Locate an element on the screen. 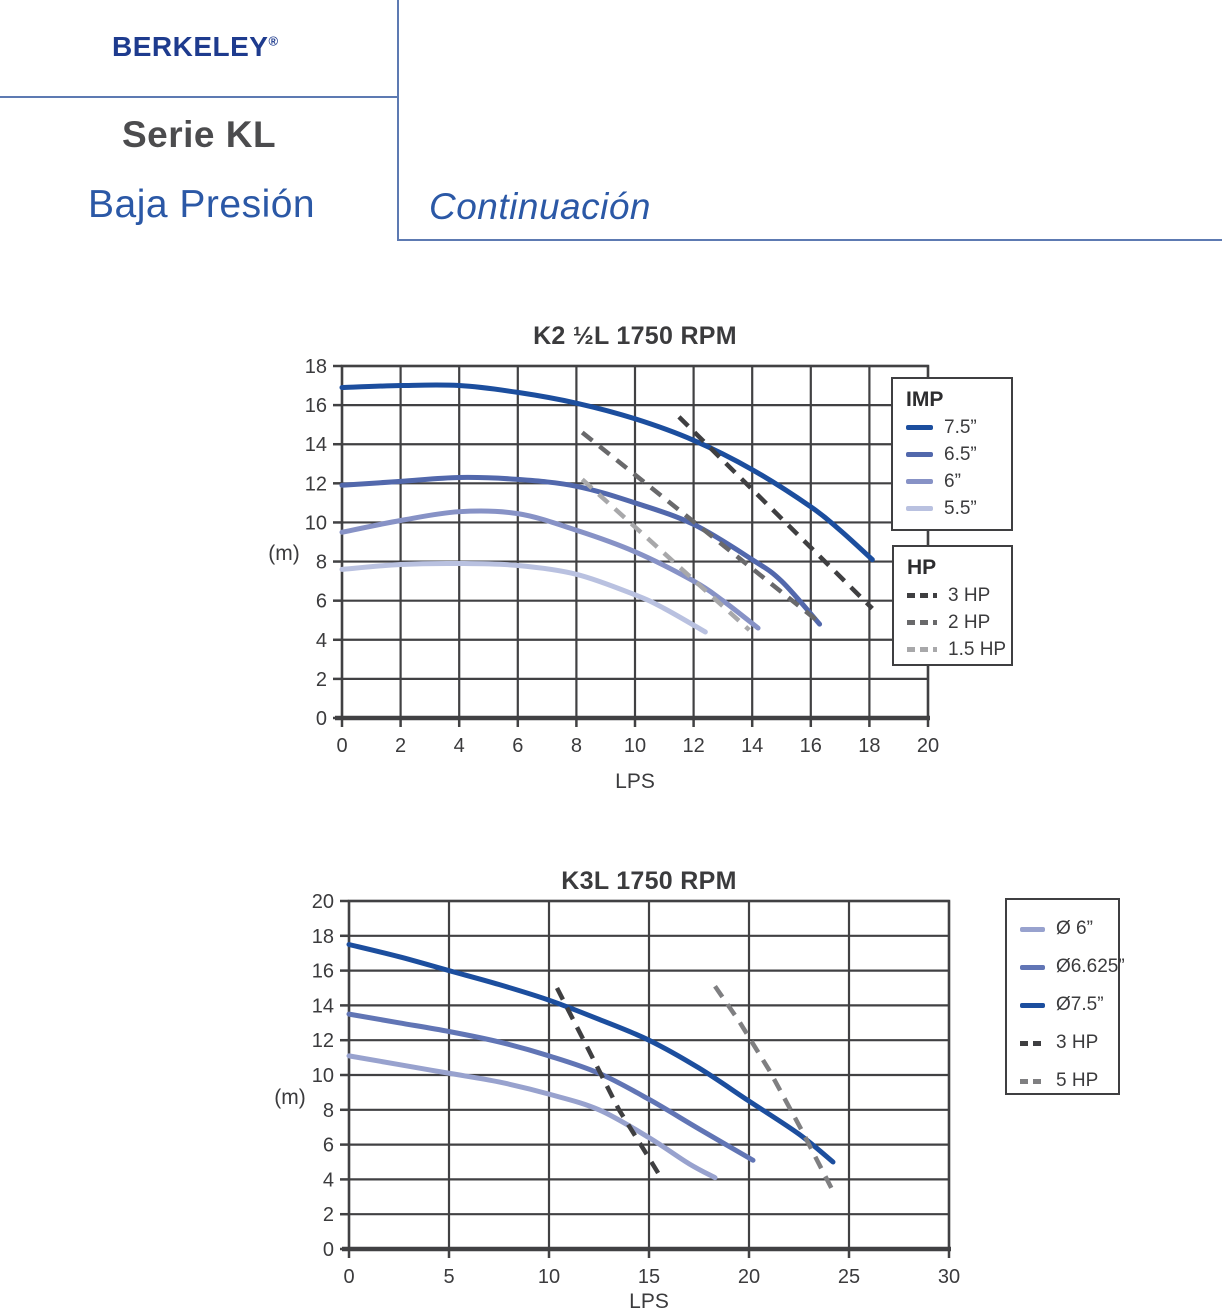 The height and width of the screenshot is (1315, 1222). legend-entry: 3 HP is located at coordinates (959, 595).